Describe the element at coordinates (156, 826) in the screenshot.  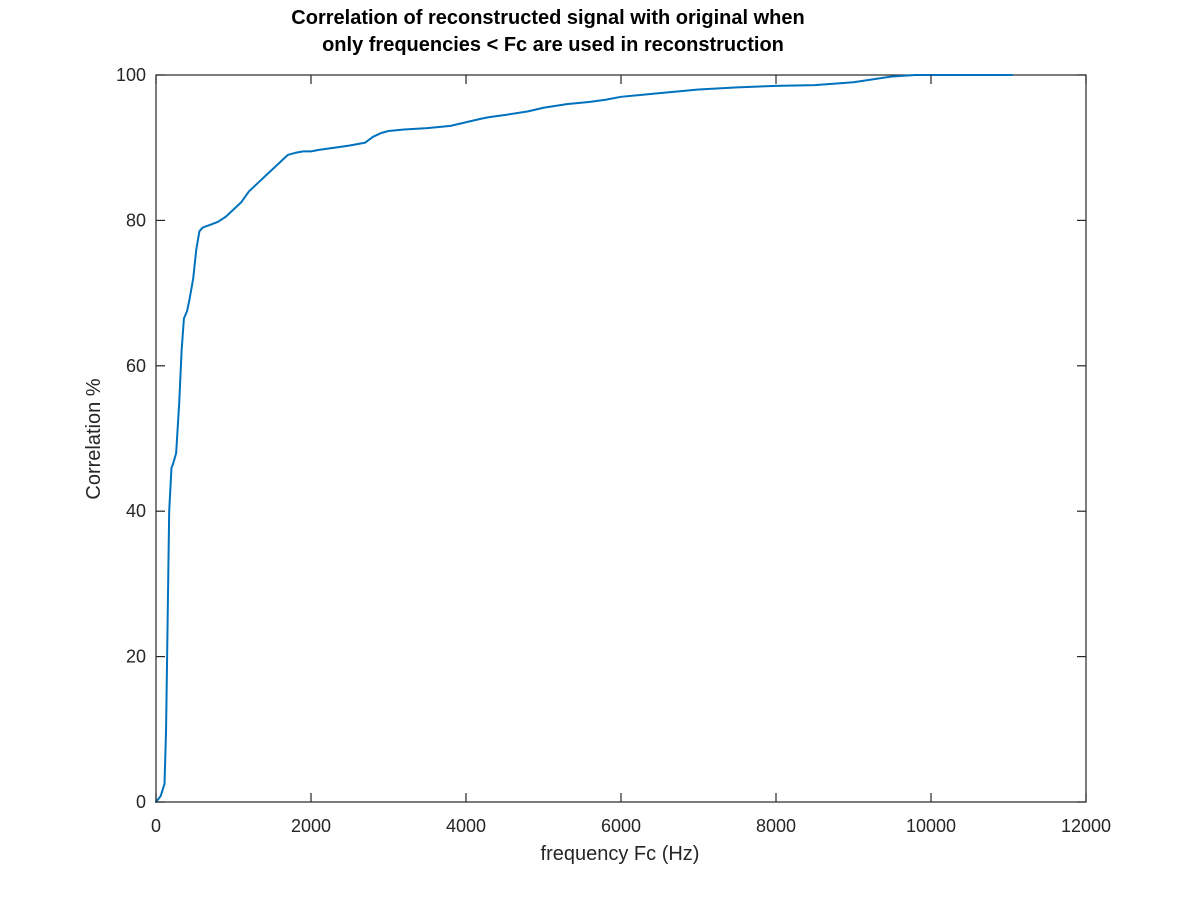
I see `x-tick-label: 0` at that location.